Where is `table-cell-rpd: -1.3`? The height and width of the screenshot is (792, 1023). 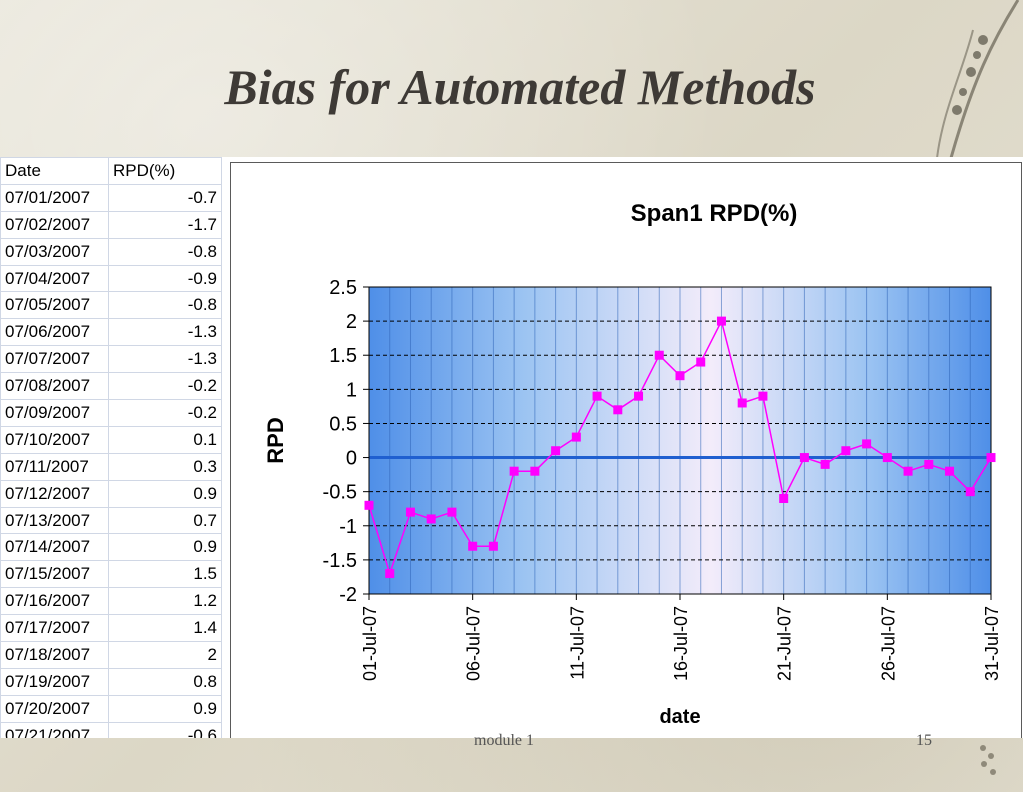
table-cell-rpd: -1.3 is located at coordinates (165, 332).